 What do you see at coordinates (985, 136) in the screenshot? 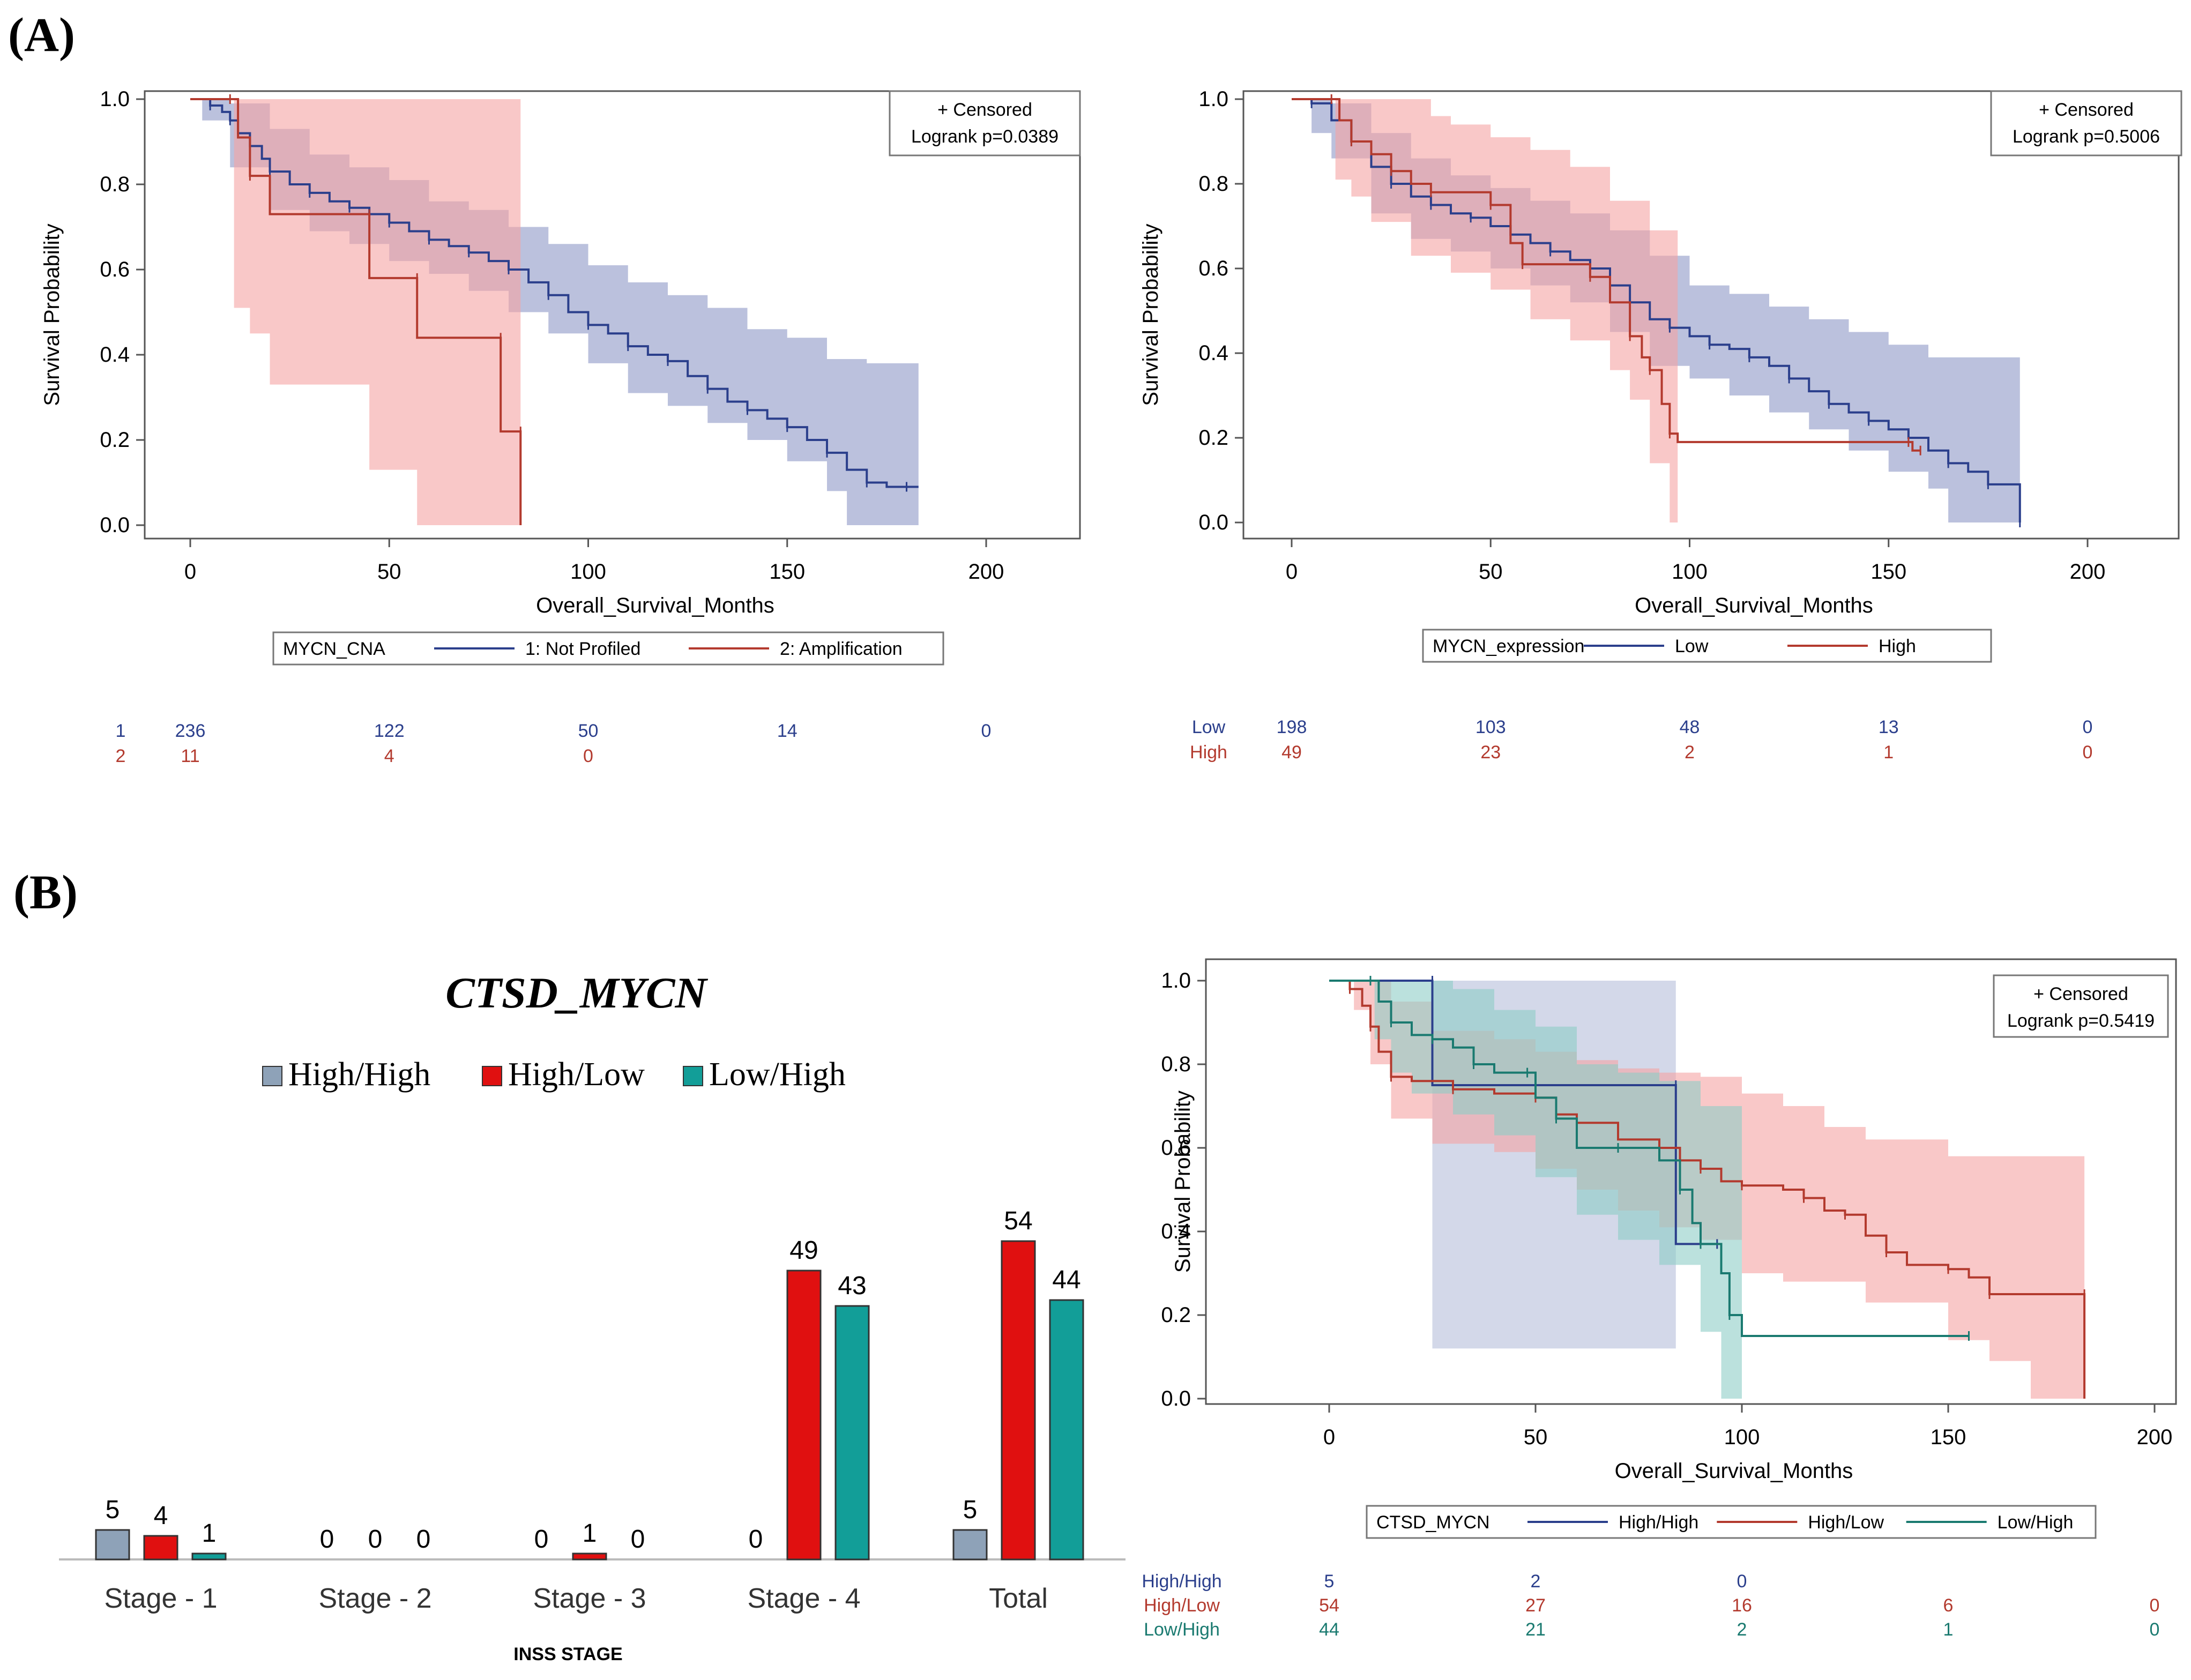
I see `logrank-p-value: Logrank p=0.0389` at bounding box center [985, 136].